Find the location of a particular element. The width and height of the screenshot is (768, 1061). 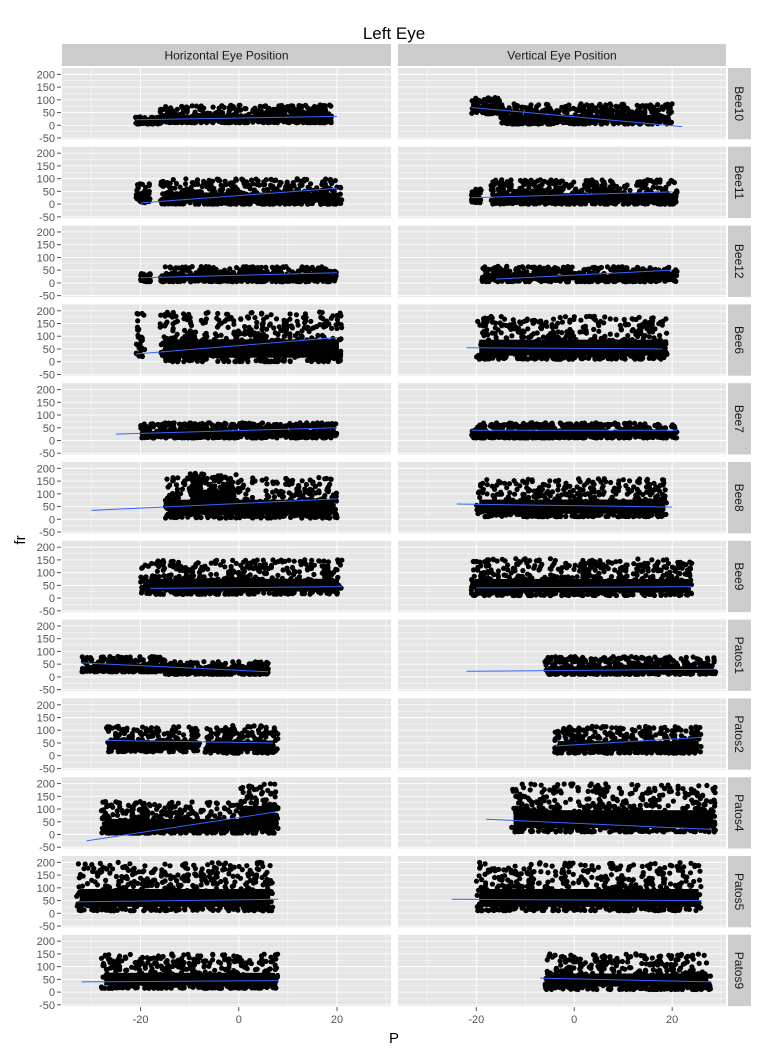

y-tick-label: 200 is located at coordinates (46, 154).